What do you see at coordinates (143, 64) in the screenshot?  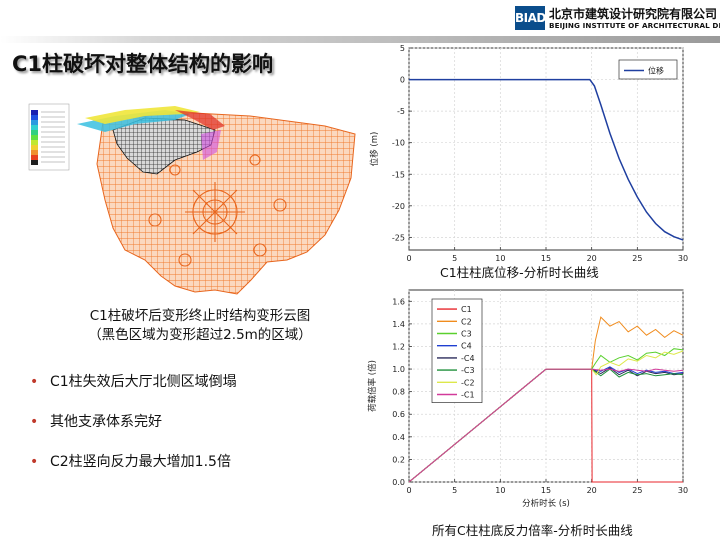 I see `slide-title: C1柱破坏对整体结构的影响` at bounding box center [143, 64].